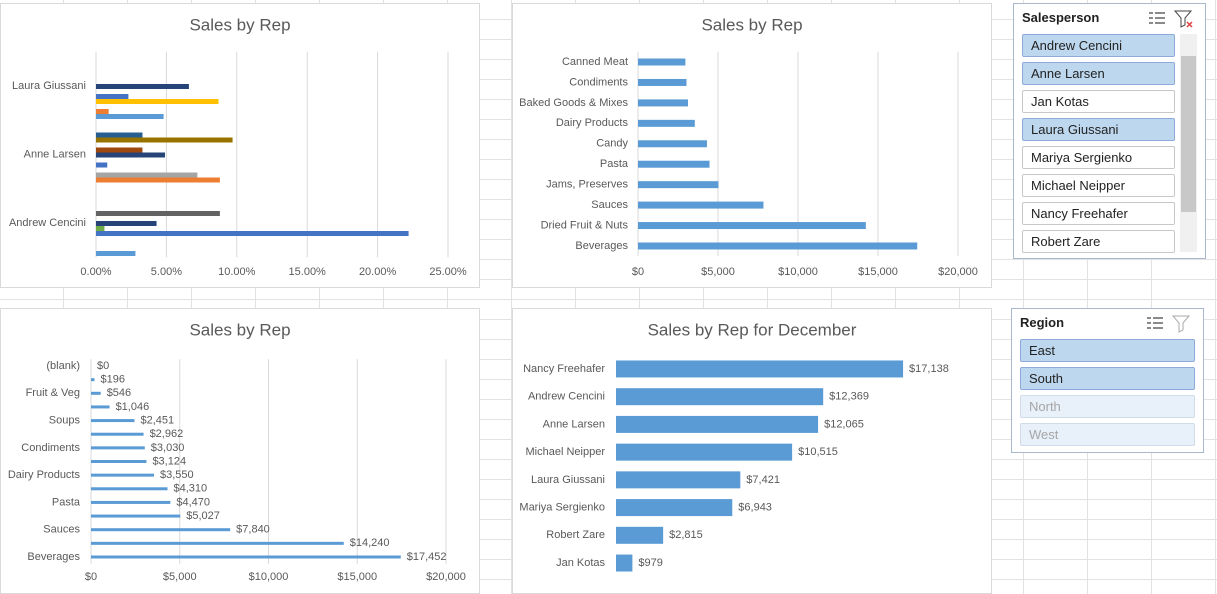 Image resolution: width=1217 pixels, height=594 pixels. What do you see at coordinates (580, 563) in the screenshot?
I see `y-tick-label: Jan Kotas` at bounding box center [580, 563].